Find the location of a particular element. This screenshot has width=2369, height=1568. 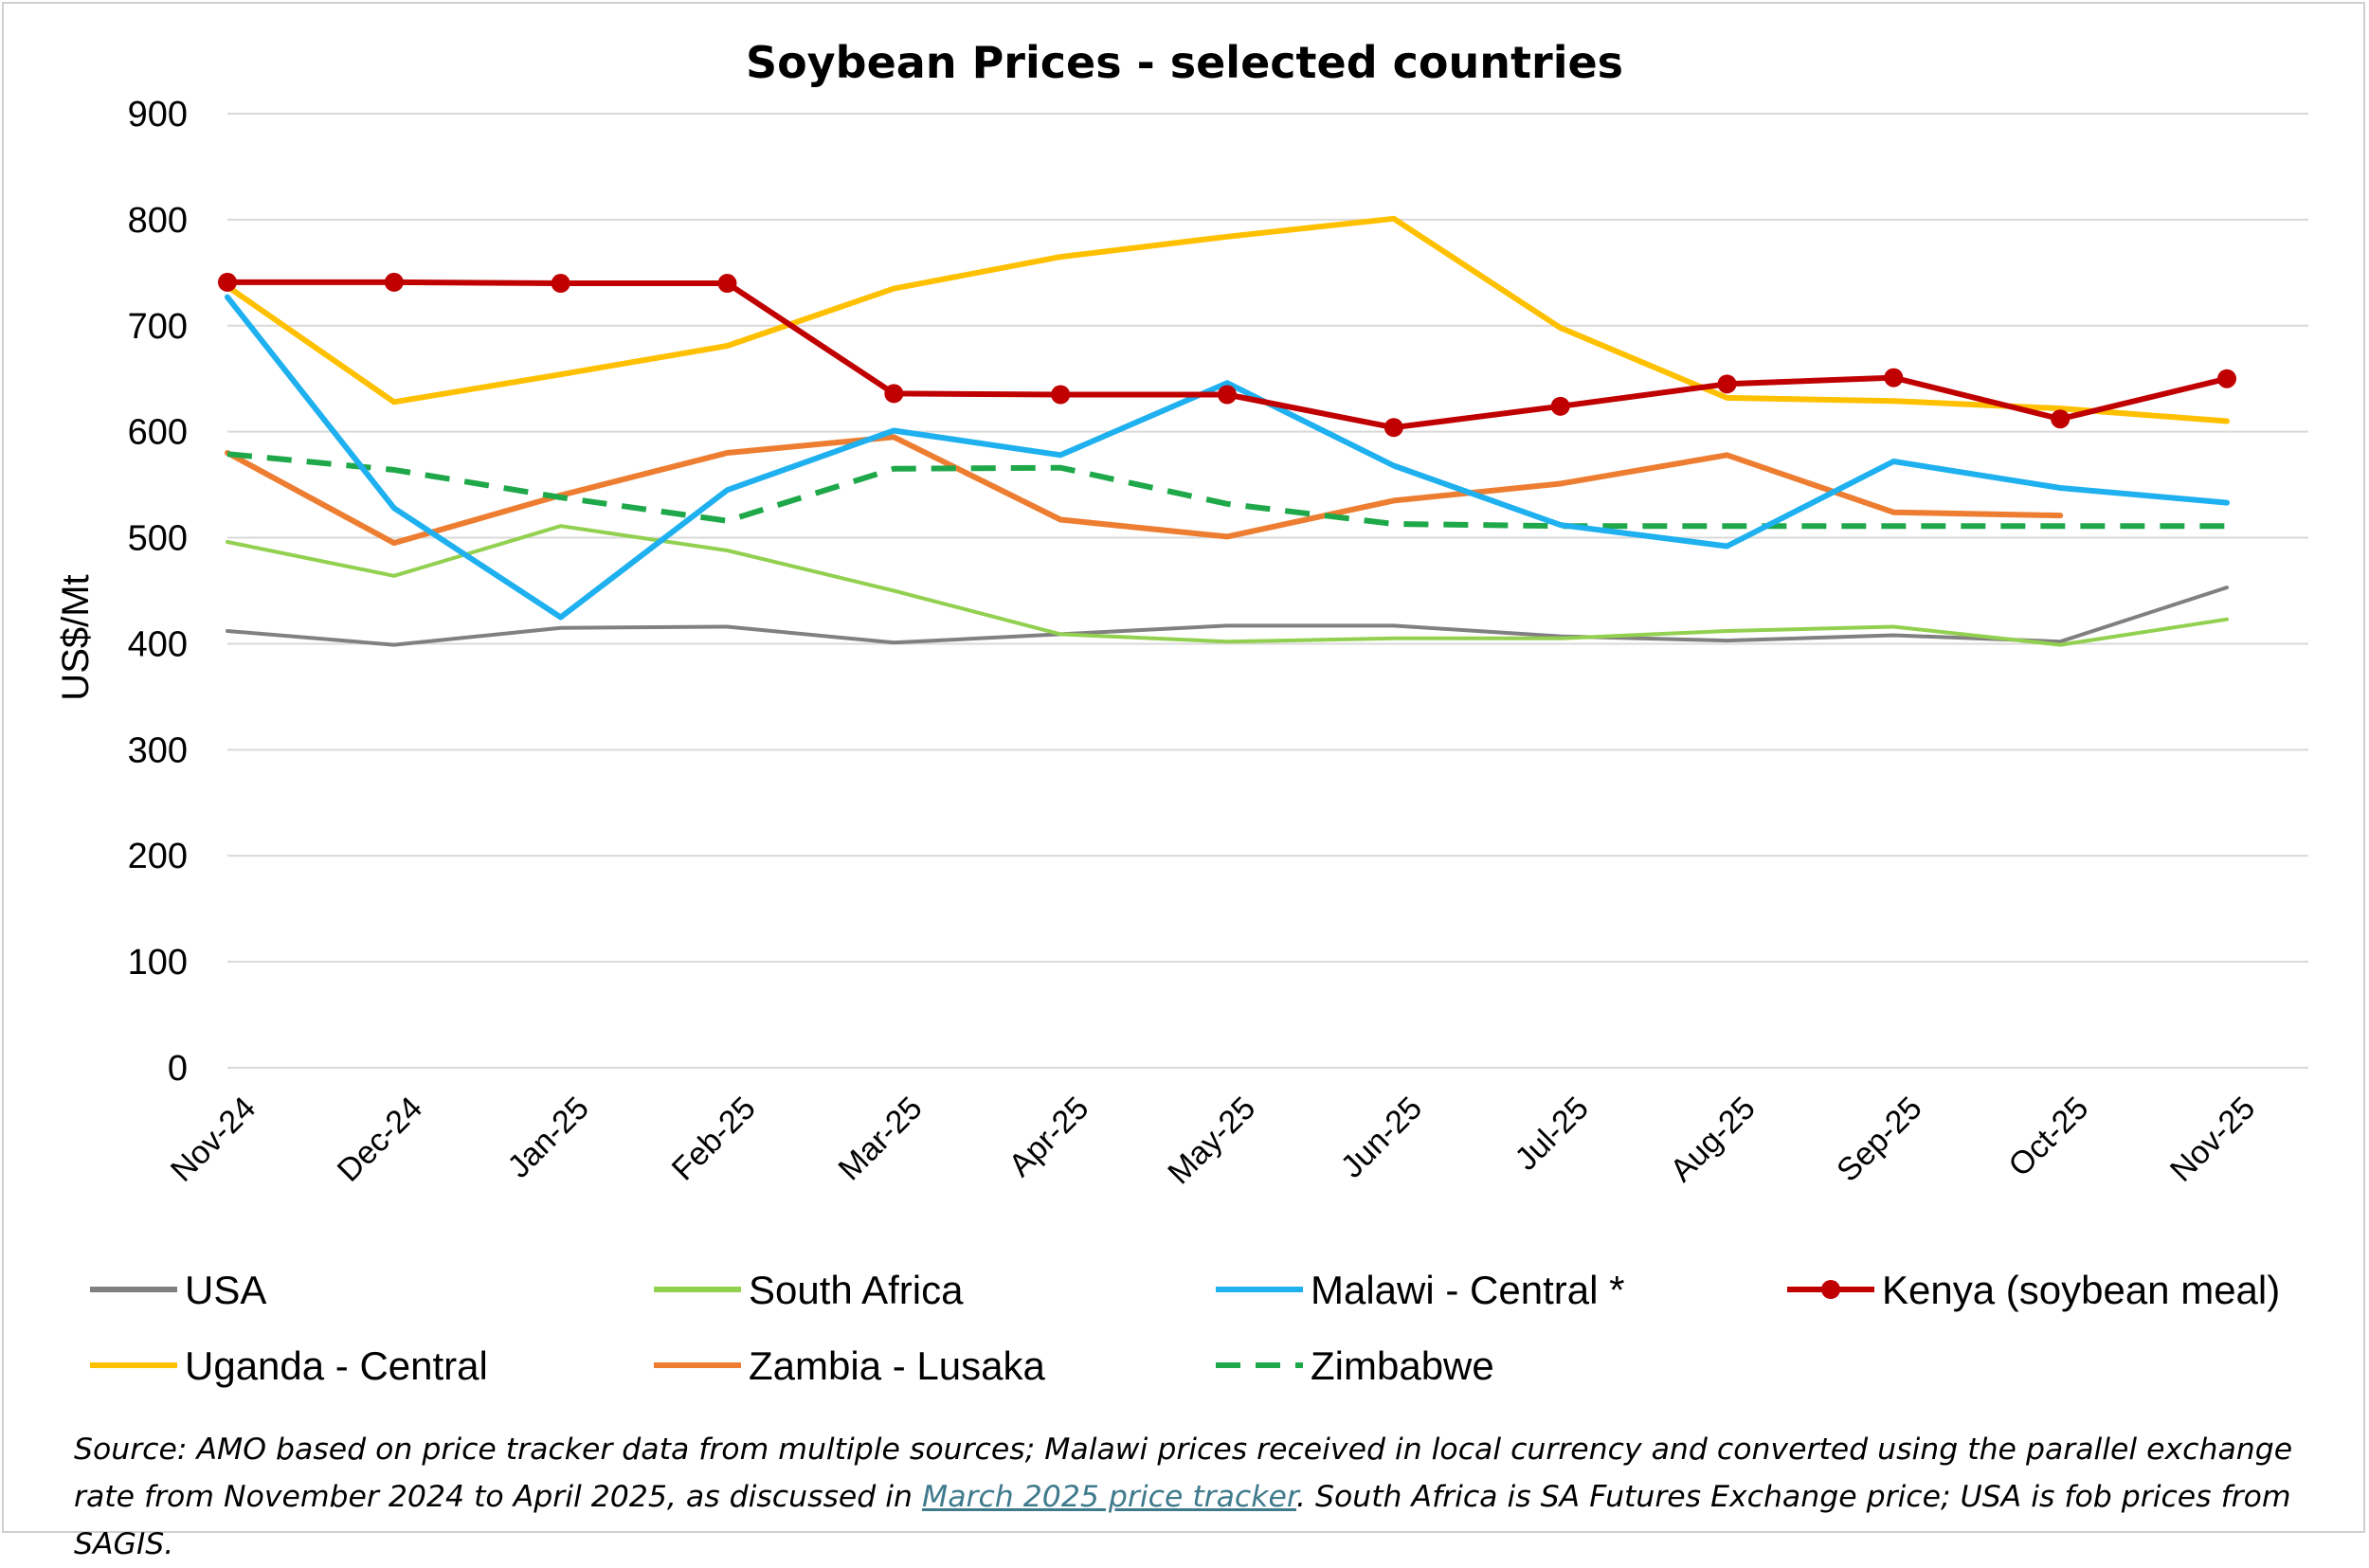

series-line-kenya-soybean-meal is located at coordinates (1227, 355).